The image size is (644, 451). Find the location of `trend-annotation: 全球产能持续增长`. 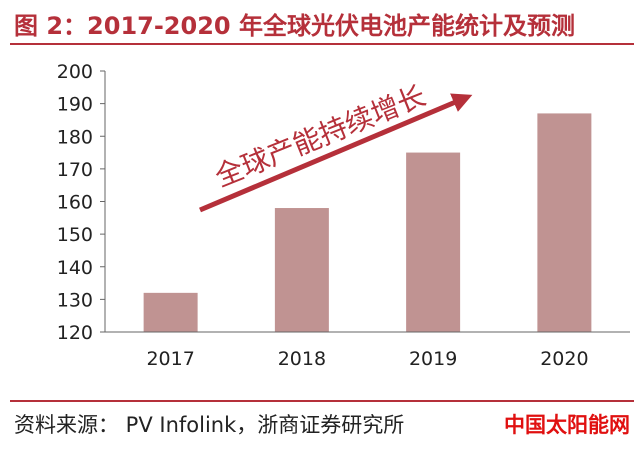

trend-annotation: 全球产能持续增长 is located at coordinates (320, 136).